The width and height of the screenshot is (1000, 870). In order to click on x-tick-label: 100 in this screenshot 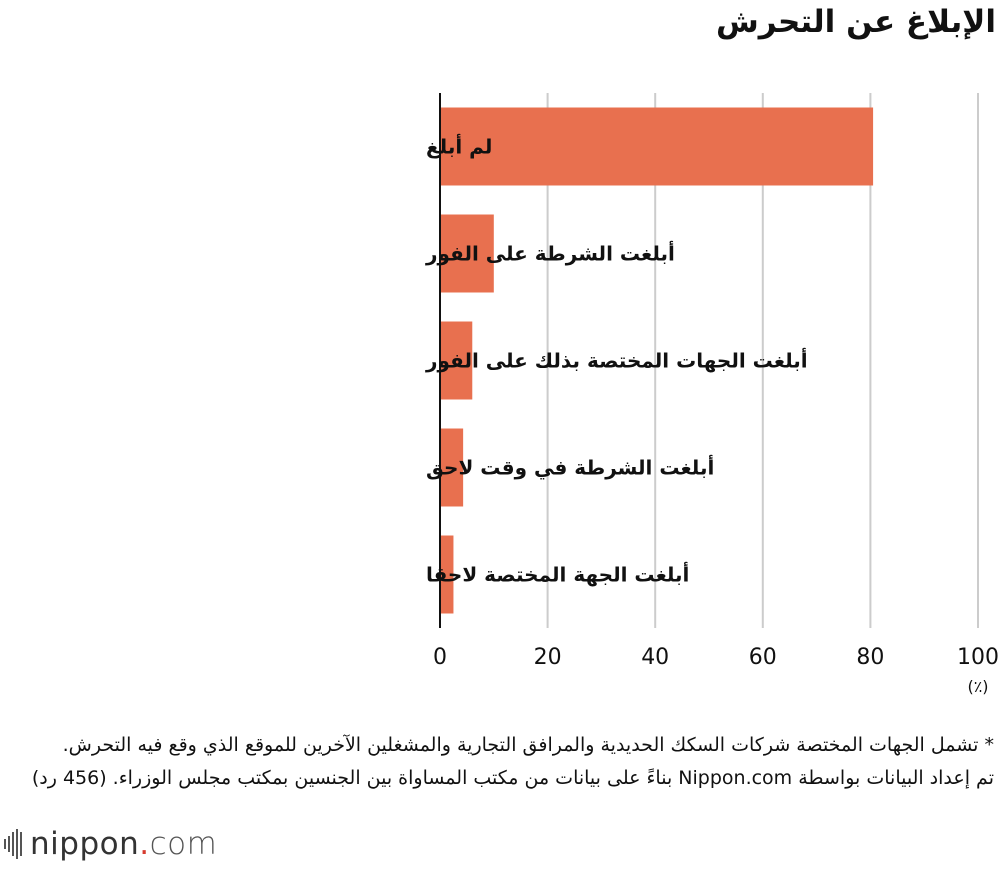, I will do `click(978, 657)`.